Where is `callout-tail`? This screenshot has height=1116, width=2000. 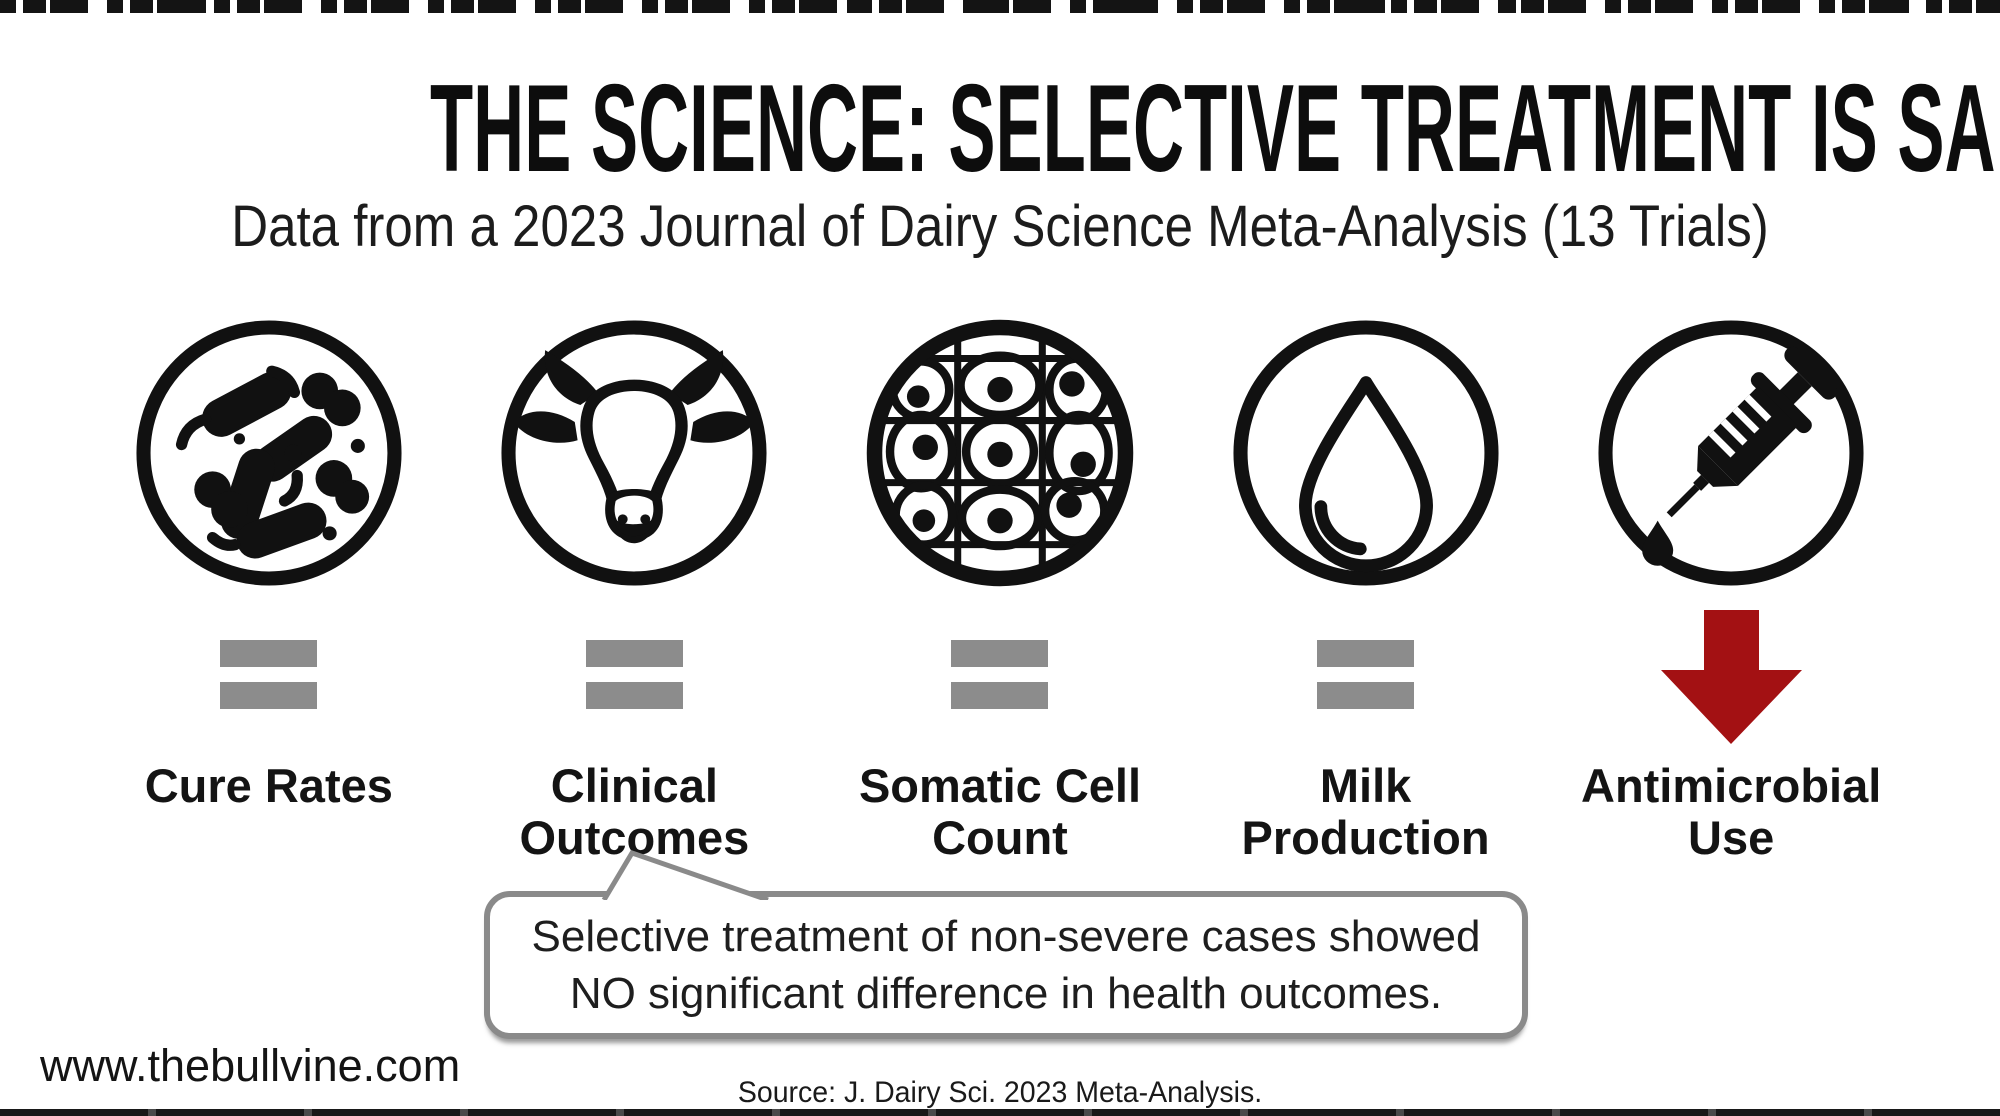 callout-tail is located at coordinates (685, 875).